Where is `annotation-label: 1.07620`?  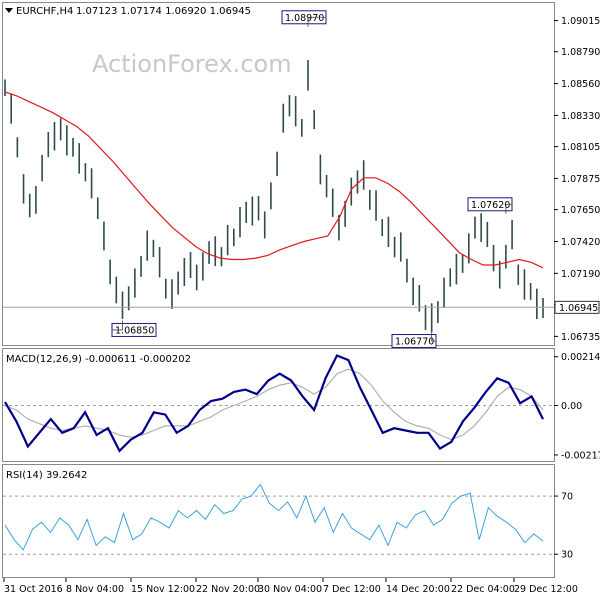 annotation-label: 1.07620 is located at coordinates (490, 205).